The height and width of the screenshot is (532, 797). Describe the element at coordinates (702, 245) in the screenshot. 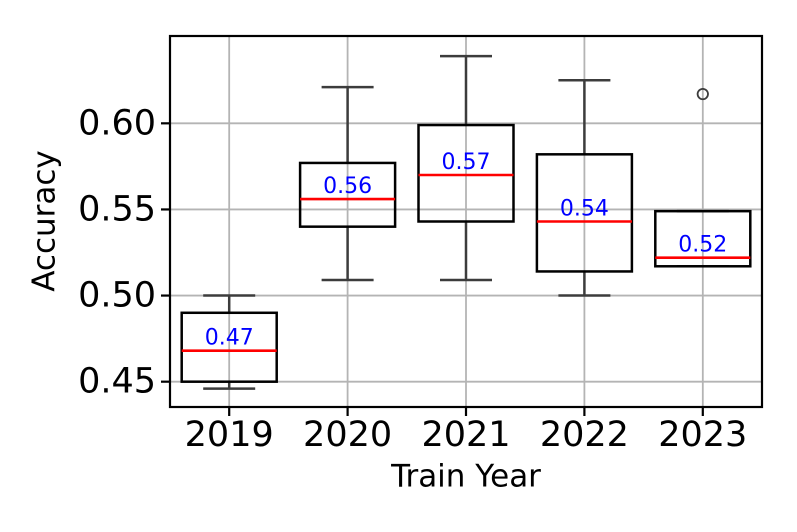

I see `median-value-label: 0.52` at that location.